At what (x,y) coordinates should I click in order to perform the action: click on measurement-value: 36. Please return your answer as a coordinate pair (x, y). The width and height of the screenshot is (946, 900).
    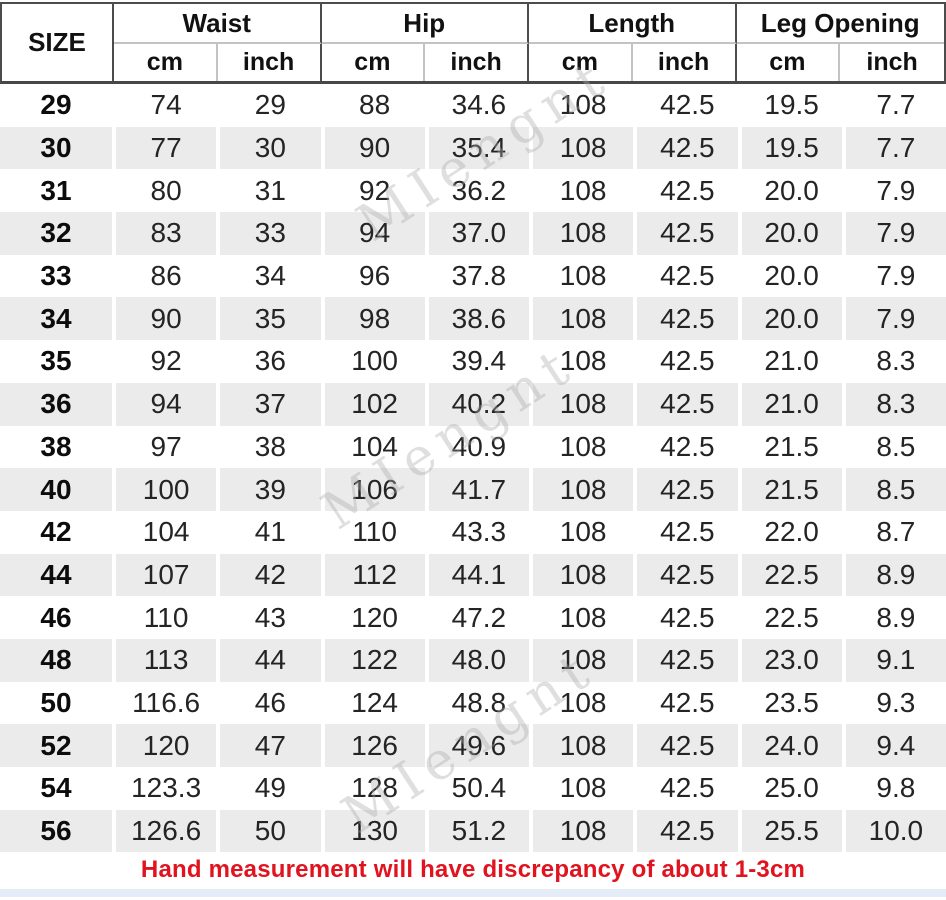
    Looking at the image, I should click on (268, 361).